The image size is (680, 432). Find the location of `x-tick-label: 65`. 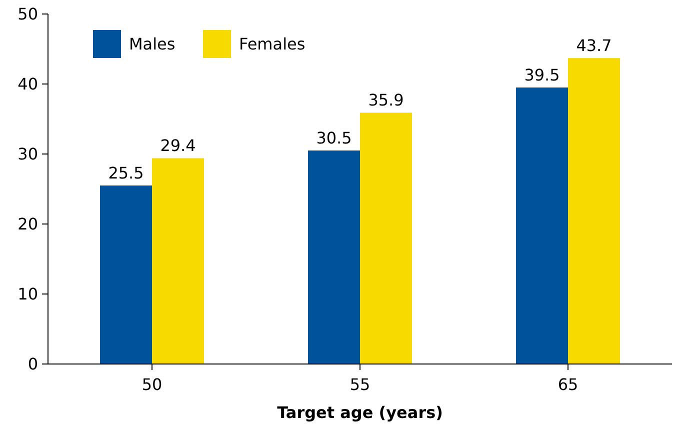

x-tick-label: 65 is located at coordinates (568, 384).